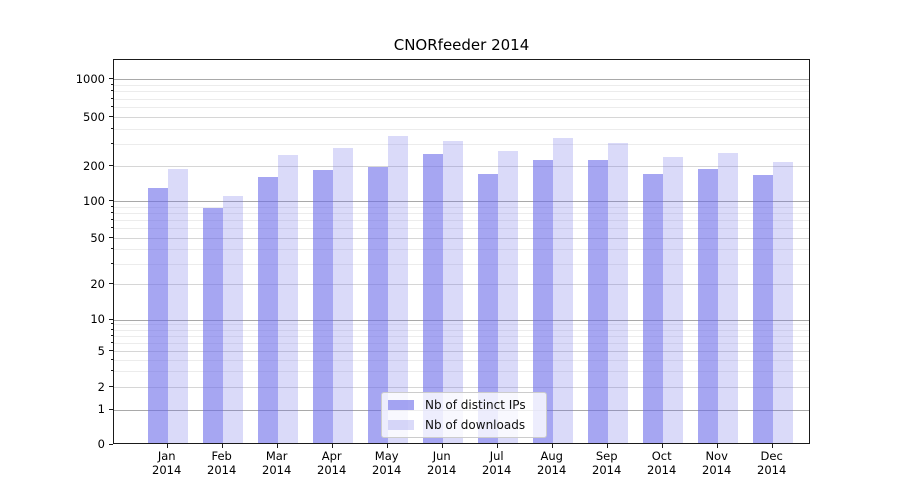 This screenshot has width=900, height=500. Describe the element at coordinates (277, 463) in the screenshot. I see `x-tick-label: Mar 2014` at that location.